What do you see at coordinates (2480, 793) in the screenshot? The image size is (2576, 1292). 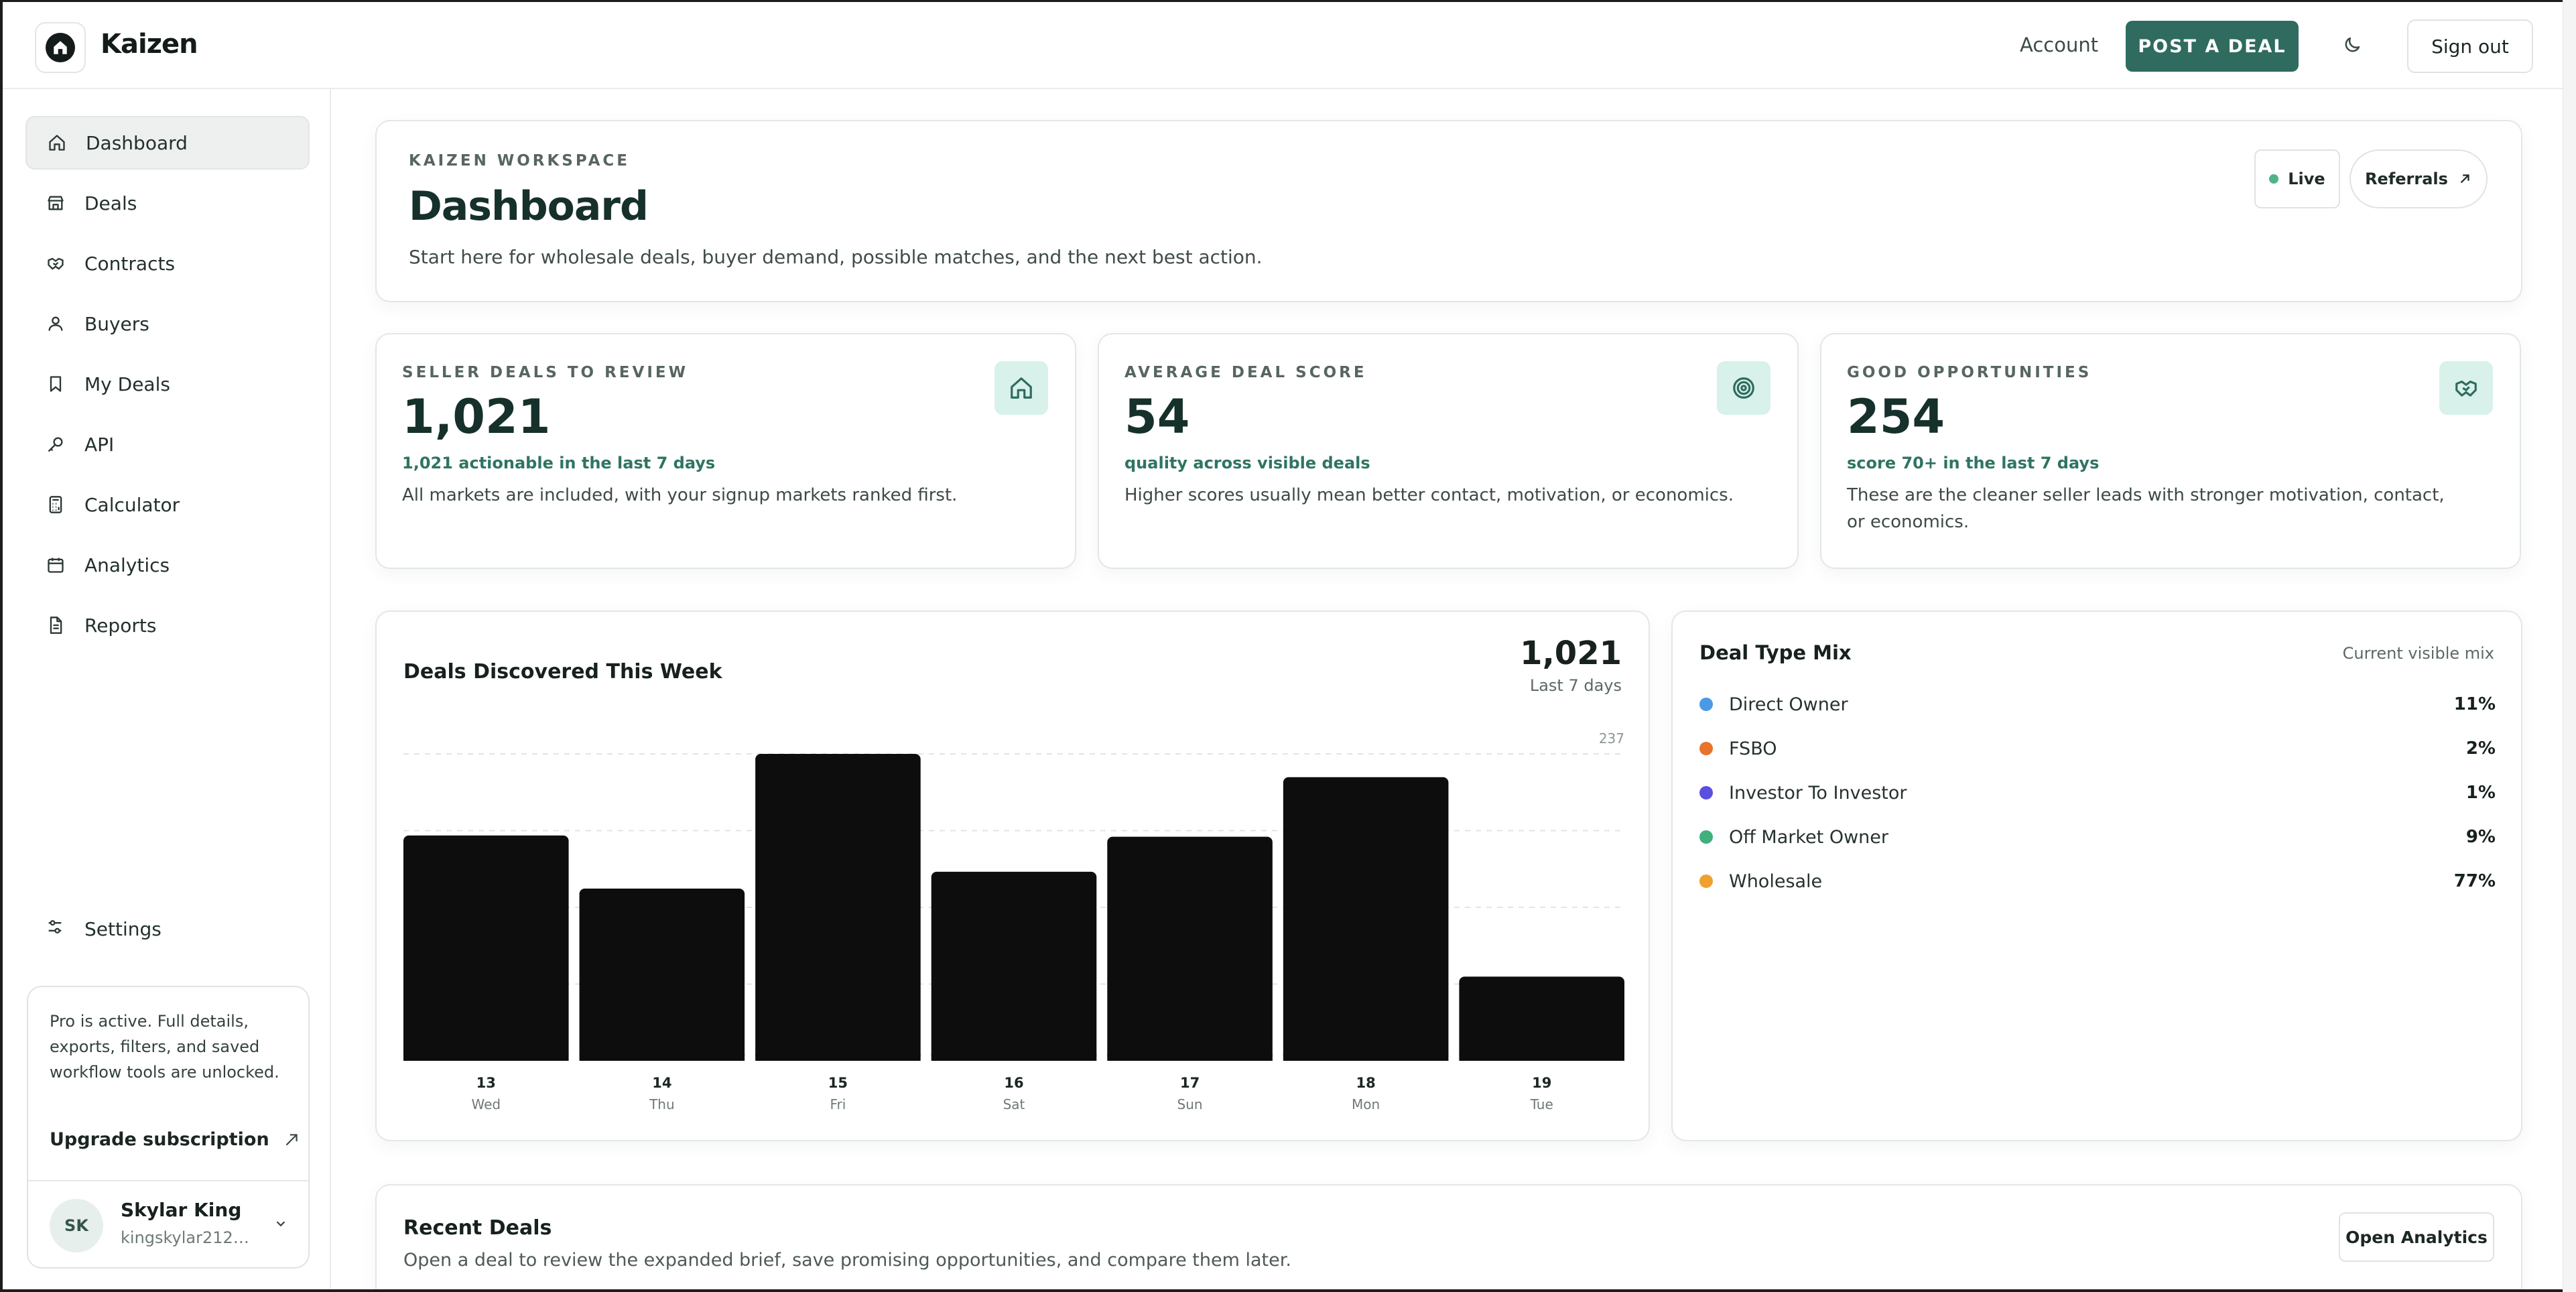 I see `mix-percent: 1%` at bounding box center [2480, 793].